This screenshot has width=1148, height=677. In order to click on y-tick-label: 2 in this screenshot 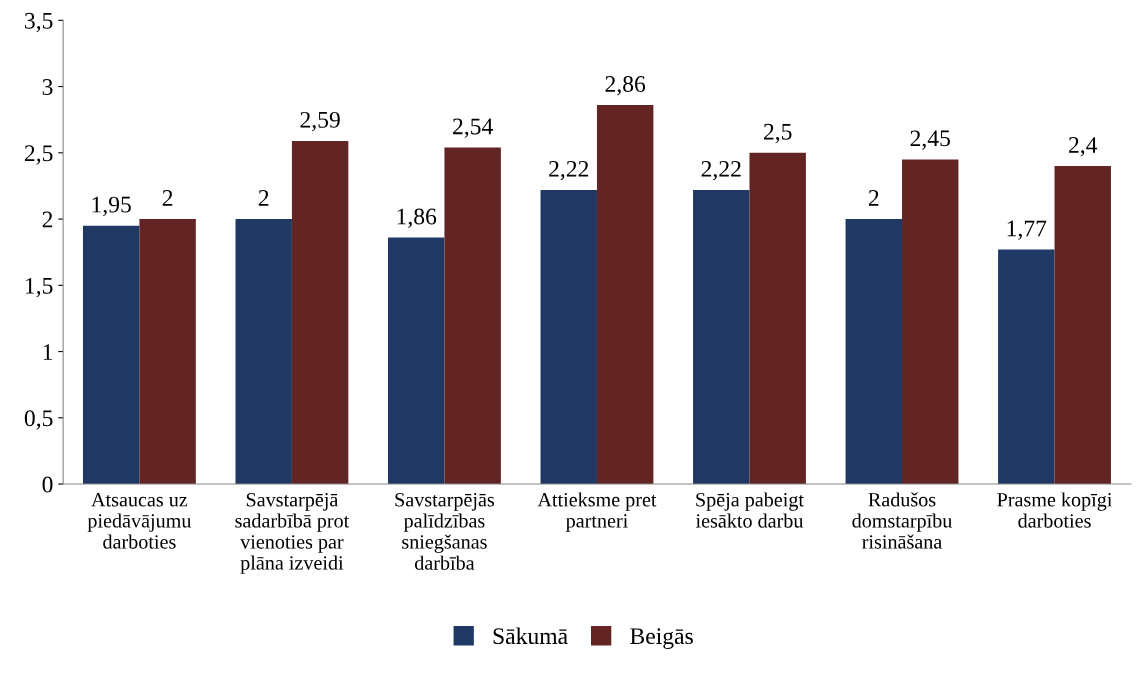, I will do `click(47, 219)`.